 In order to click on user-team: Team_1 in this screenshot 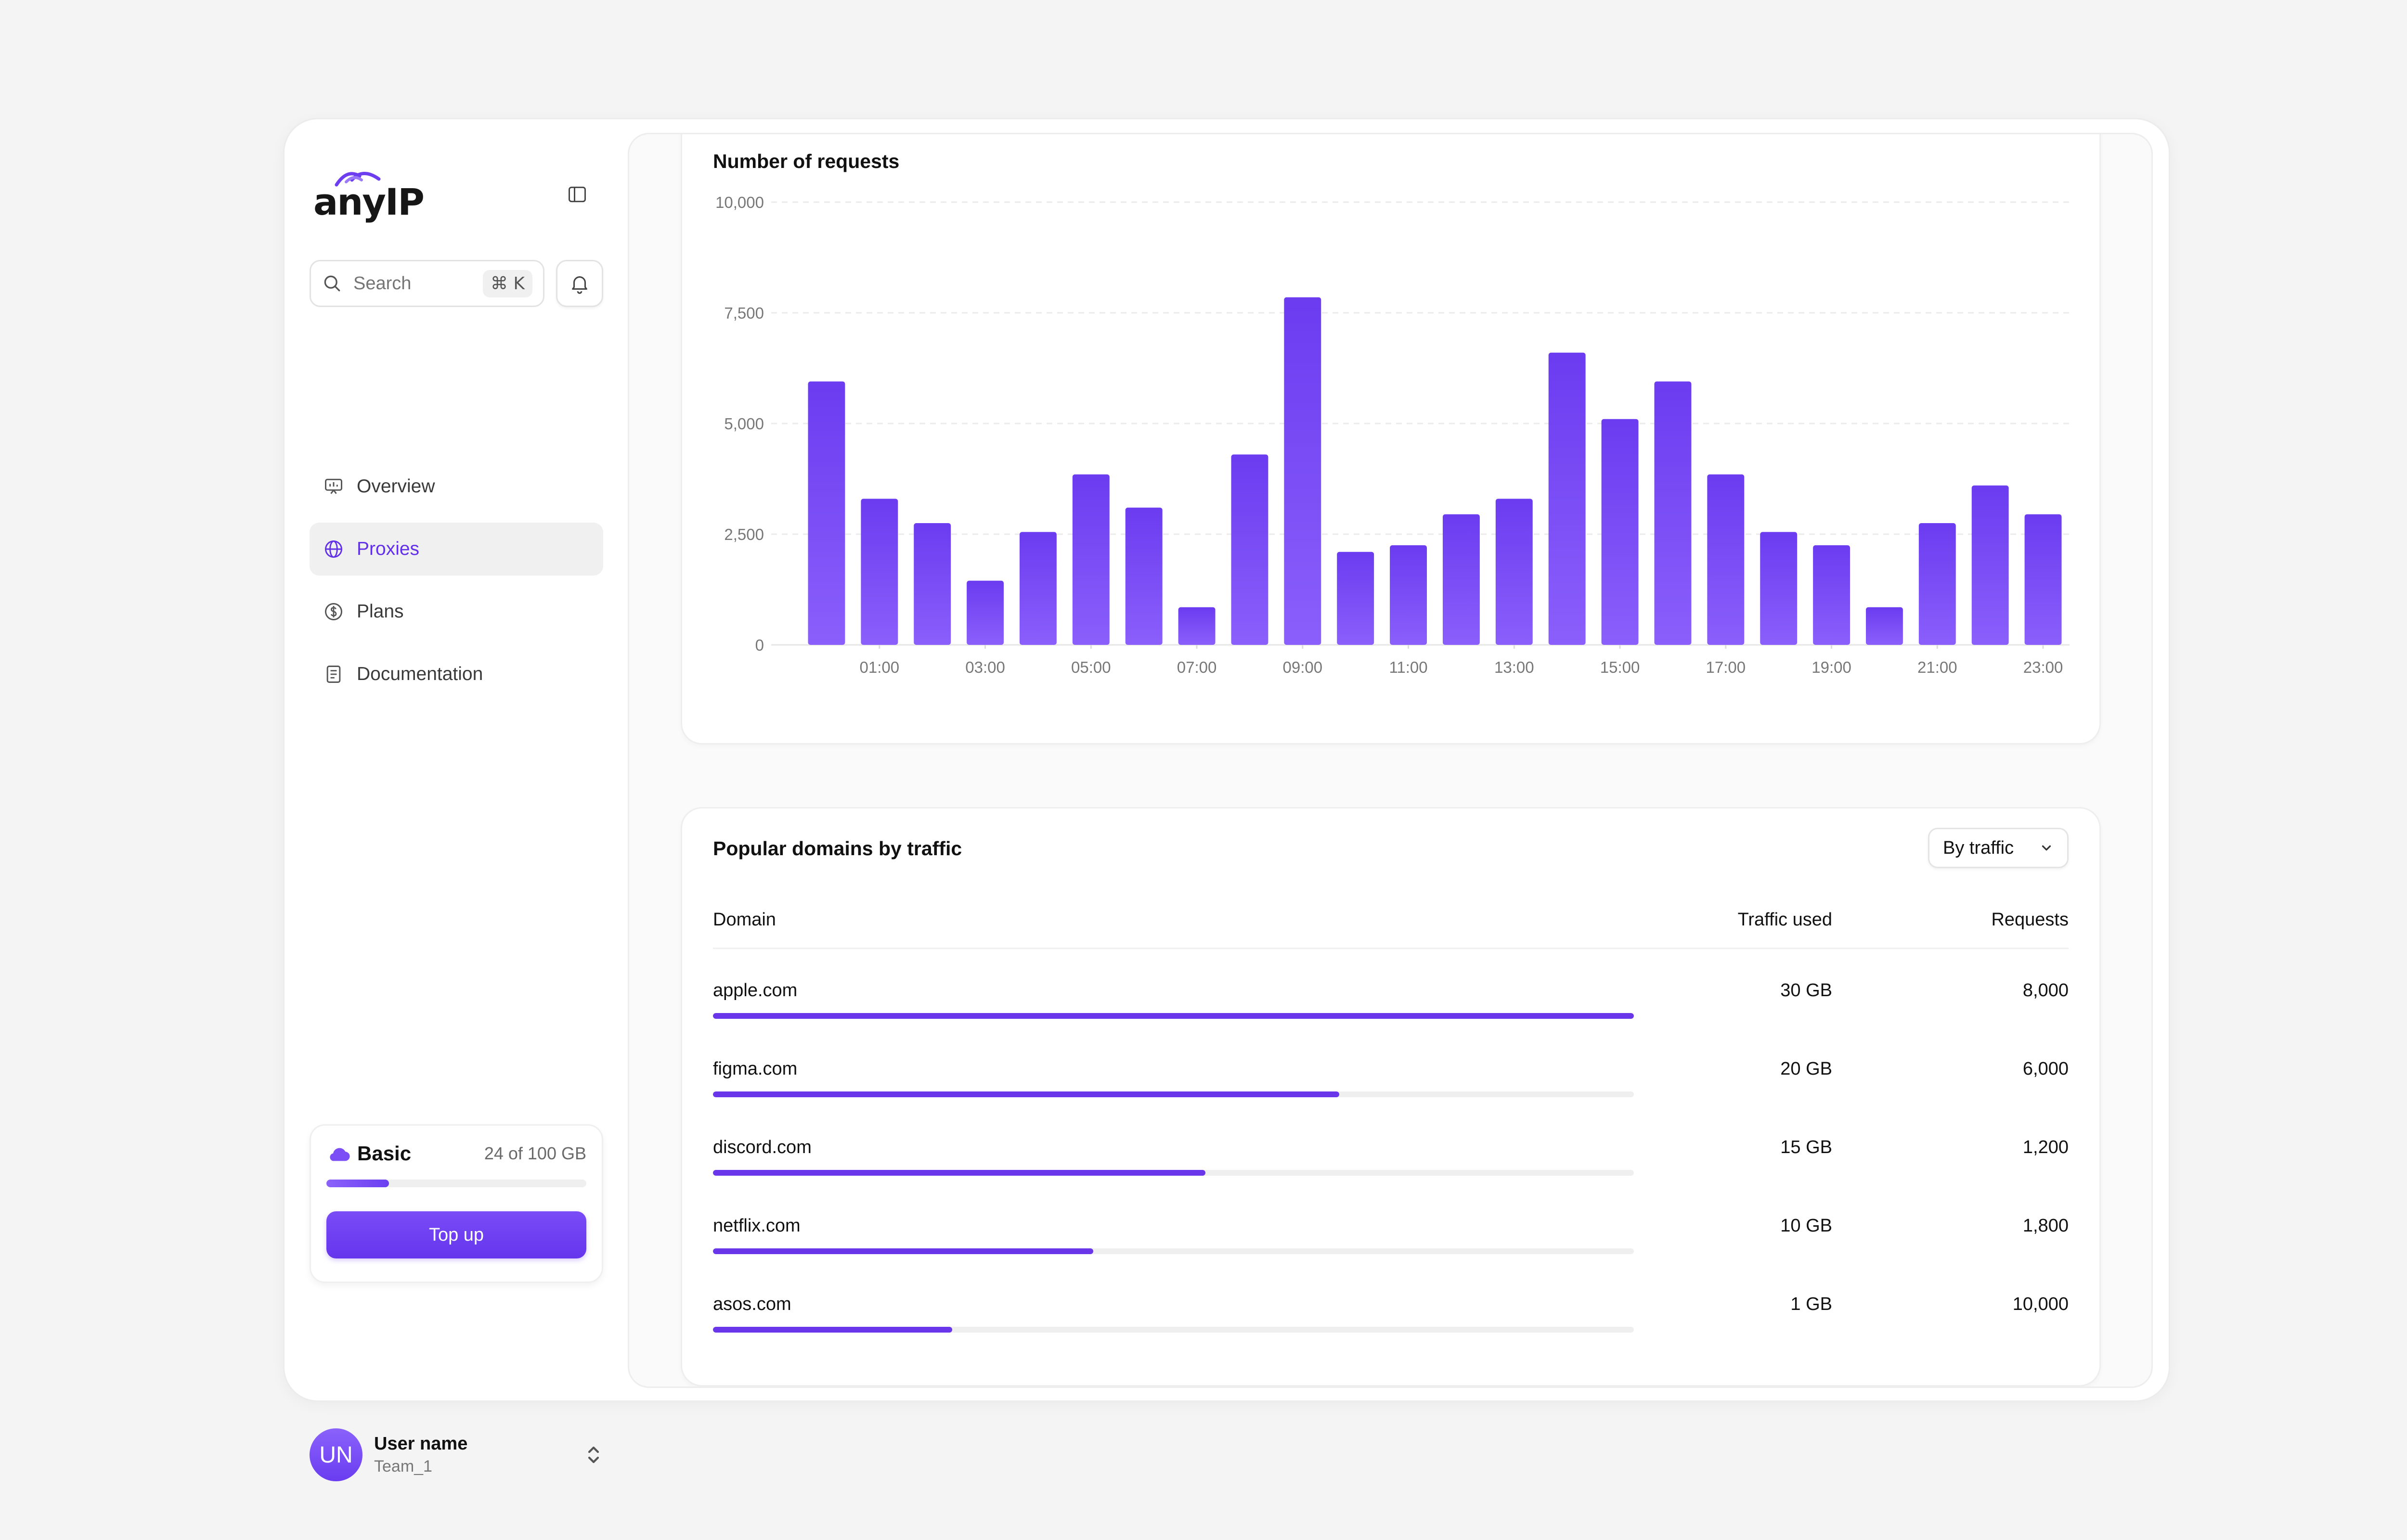, I will do `click(403, 1466)`.